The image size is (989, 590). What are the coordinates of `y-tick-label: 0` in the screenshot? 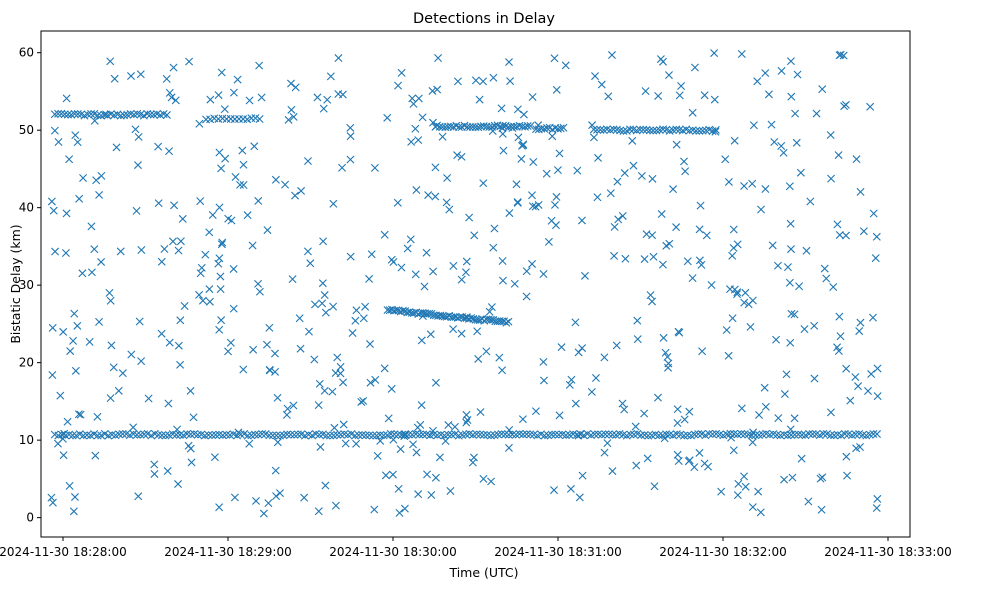 It's located at (30, 518).